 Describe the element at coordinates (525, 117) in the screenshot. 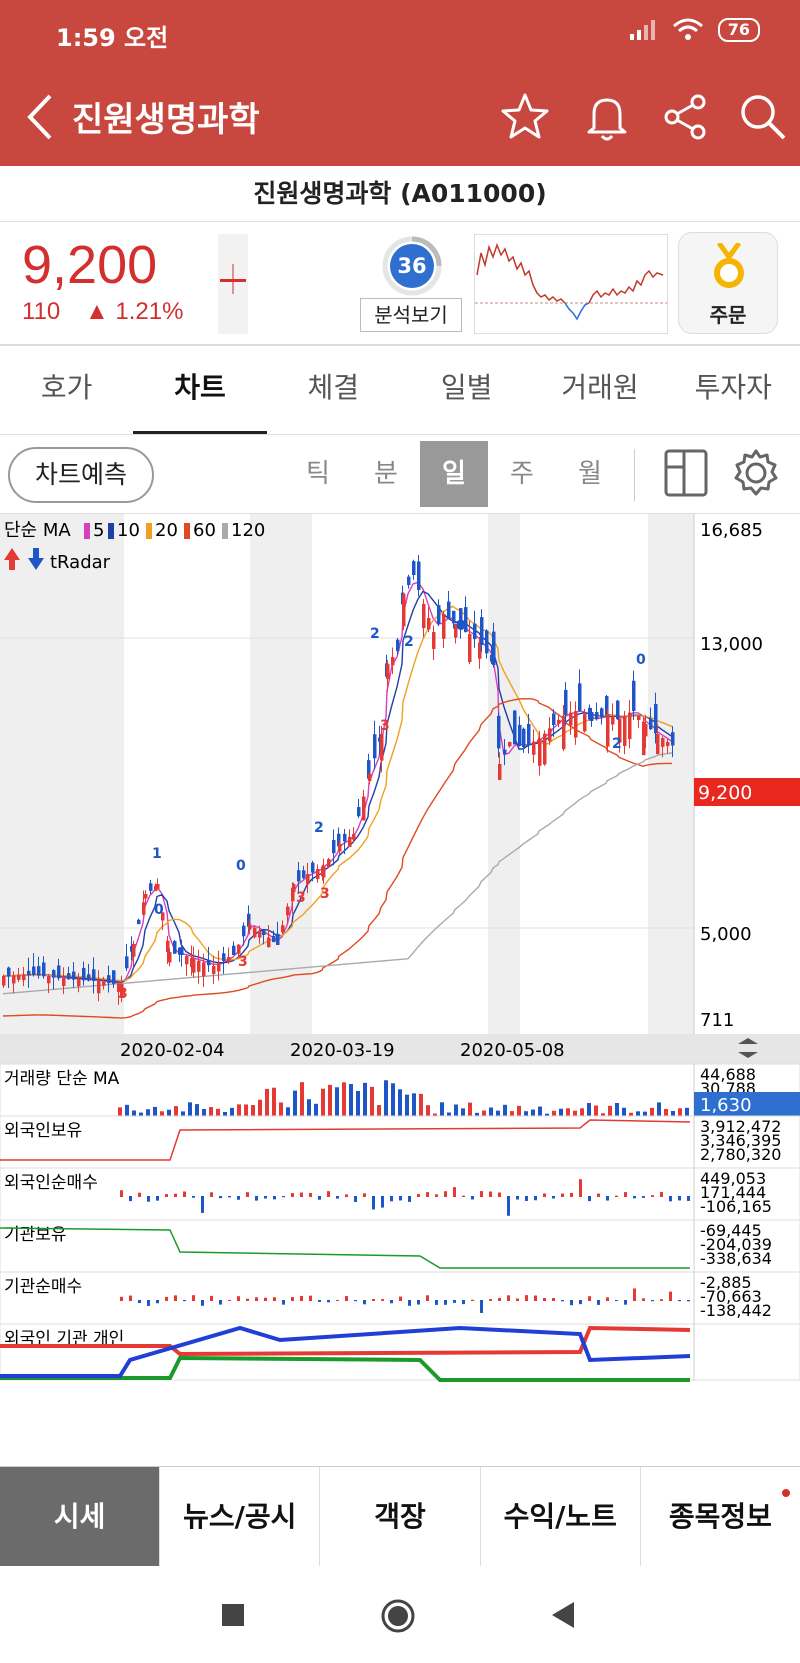

I see `star-icon` at that location.